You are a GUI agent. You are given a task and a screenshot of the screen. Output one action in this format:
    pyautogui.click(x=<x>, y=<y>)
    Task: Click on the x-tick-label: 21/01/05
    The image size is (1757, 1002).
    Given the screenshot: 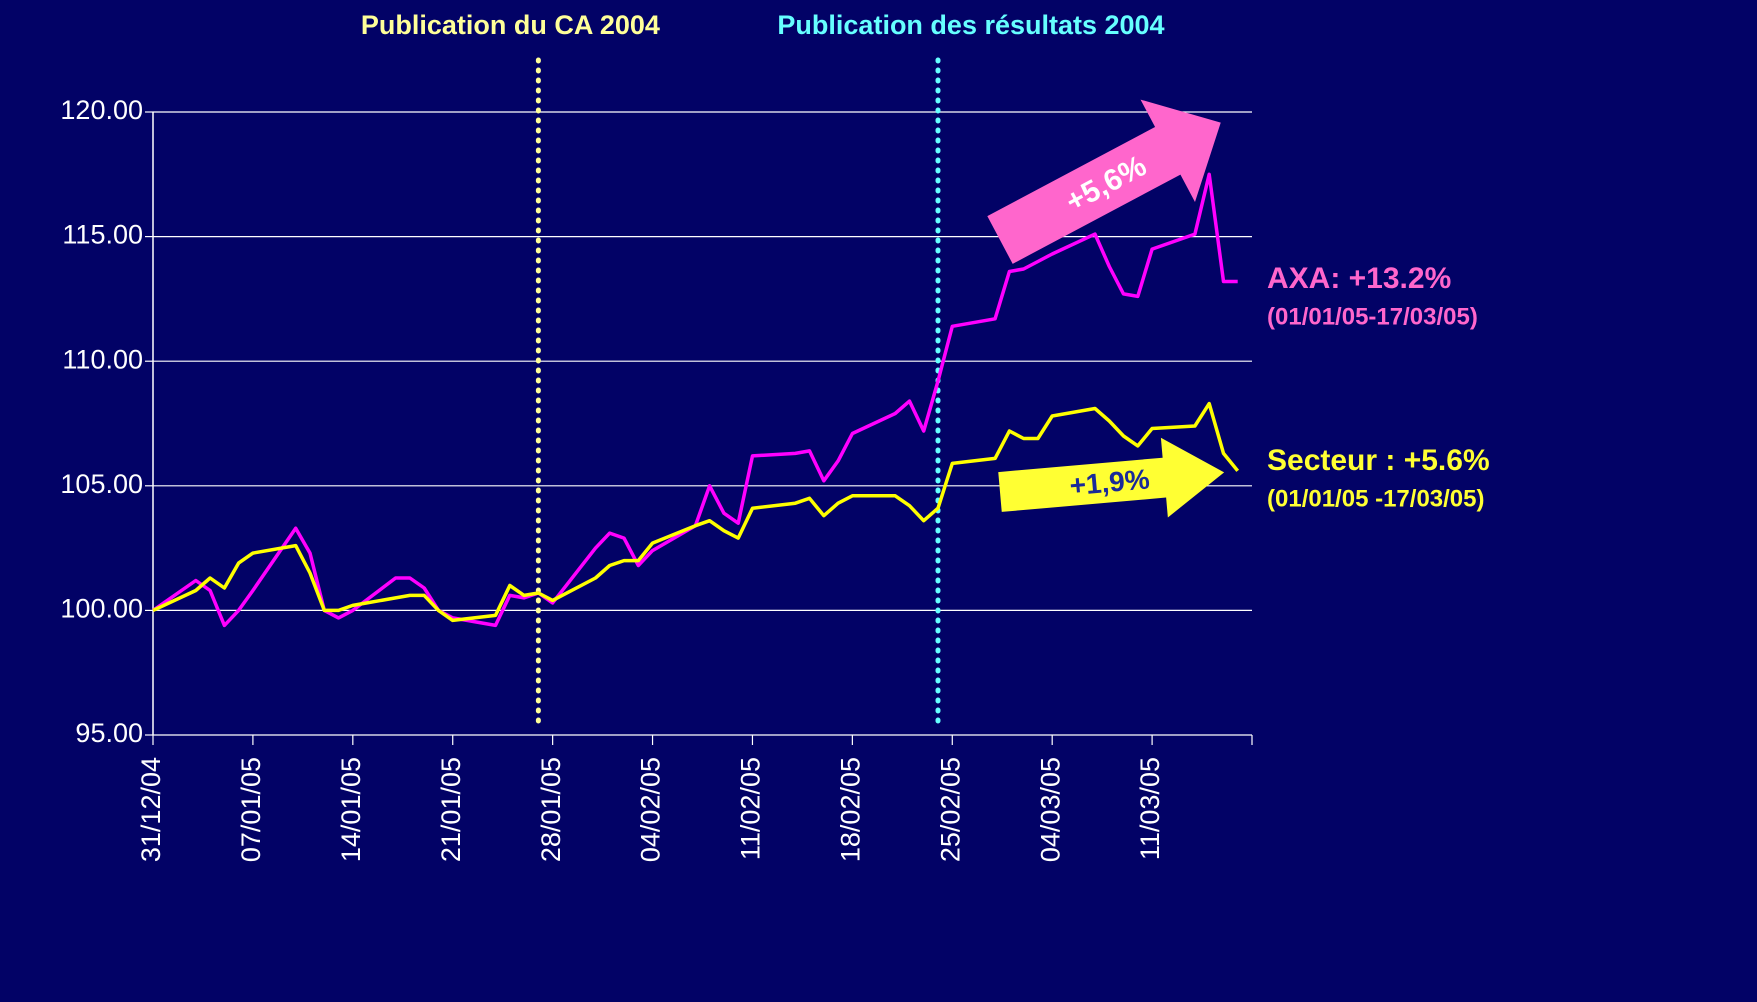 What is the action you would take?
    pyautogui.click(x=451, y=809)
    